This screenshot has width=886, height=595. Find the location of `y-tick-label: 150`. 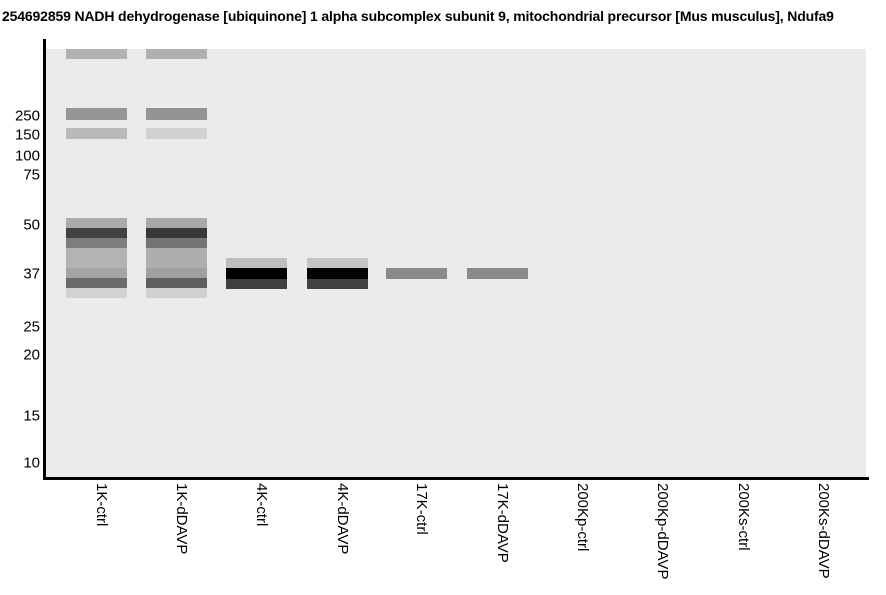

y-tick-label: 150 is located at coordinates (27, 135).